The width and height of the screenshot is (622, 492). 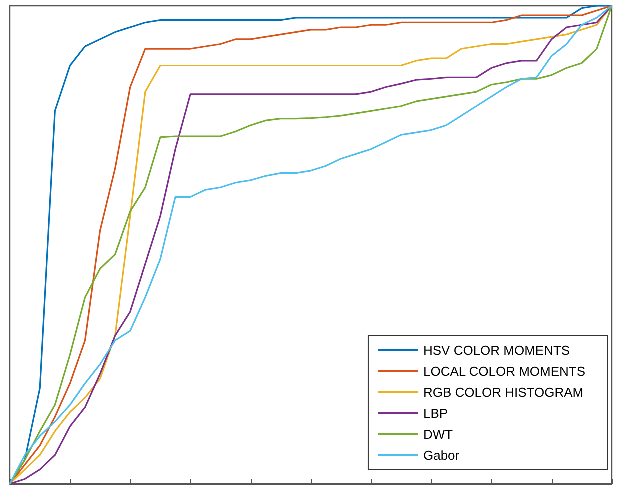 I want to click on legend-label: HSV COLOR MOMENTS, so click(x=496, y=350).